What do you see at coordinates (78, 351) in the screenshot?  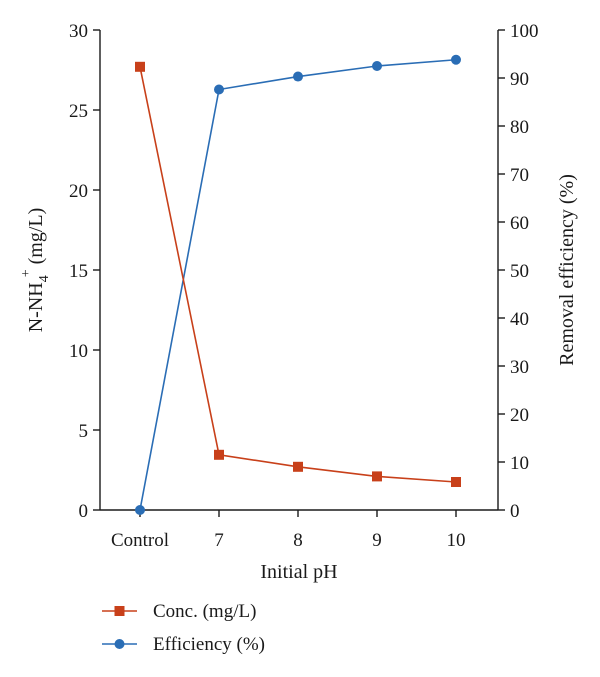 I see `left-y-tick-label: 10` at bounding box center [78, 351].